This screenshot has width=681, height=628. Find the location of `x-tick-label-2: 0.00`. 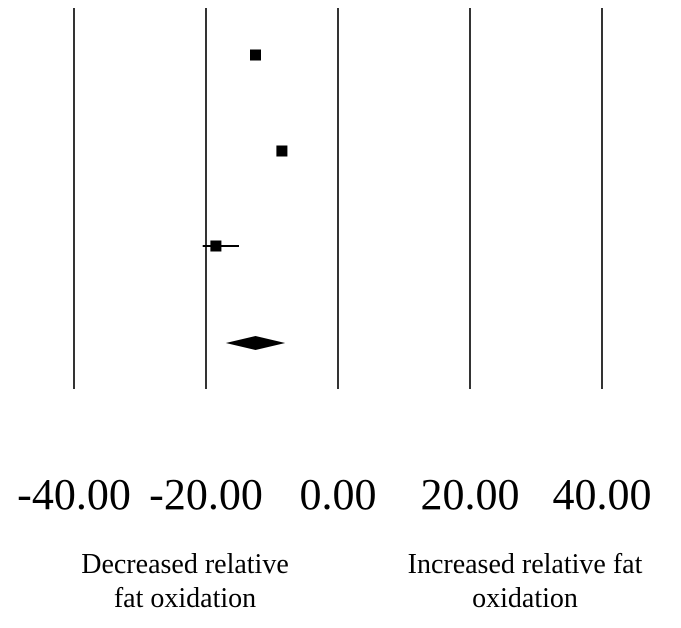

x-tick-label-2: 0.00 is located at coordinates (338, 494).